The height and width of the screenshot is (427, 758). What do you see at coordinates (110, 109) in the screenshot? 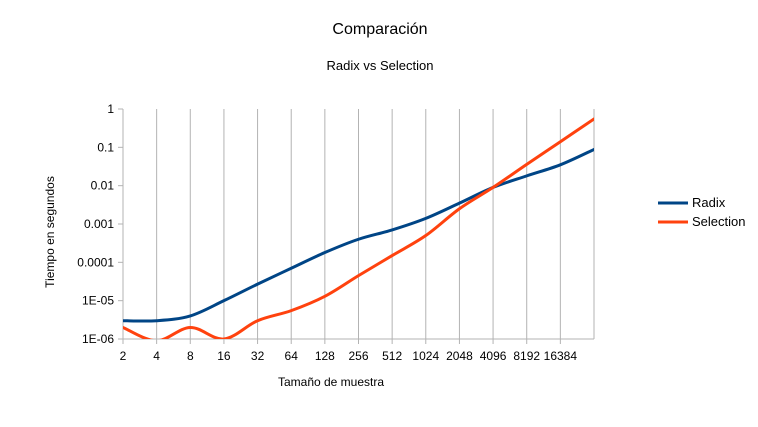
I see `y-tick-label: 1` at bounding box center [110, 109].